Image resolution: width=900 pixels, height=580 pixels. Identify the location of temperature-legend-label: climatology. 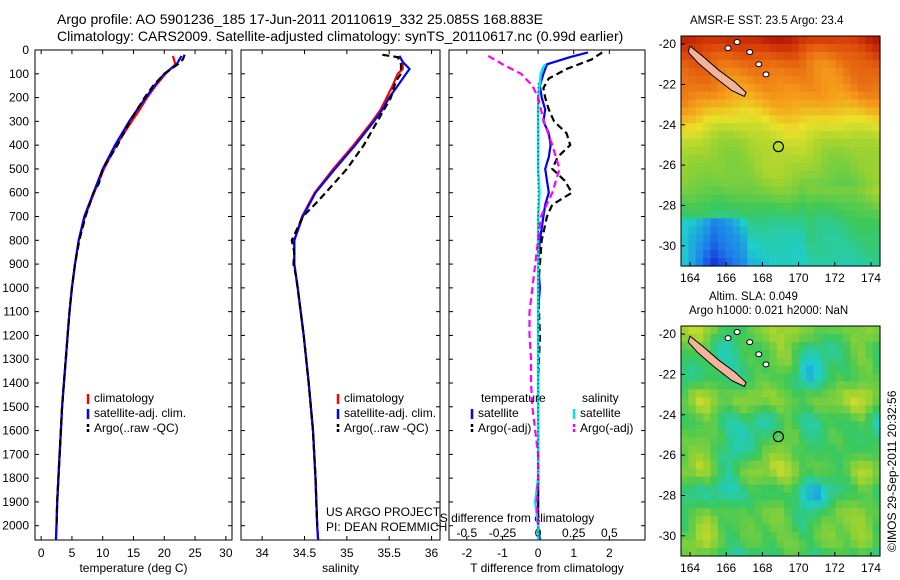
(124, 398).